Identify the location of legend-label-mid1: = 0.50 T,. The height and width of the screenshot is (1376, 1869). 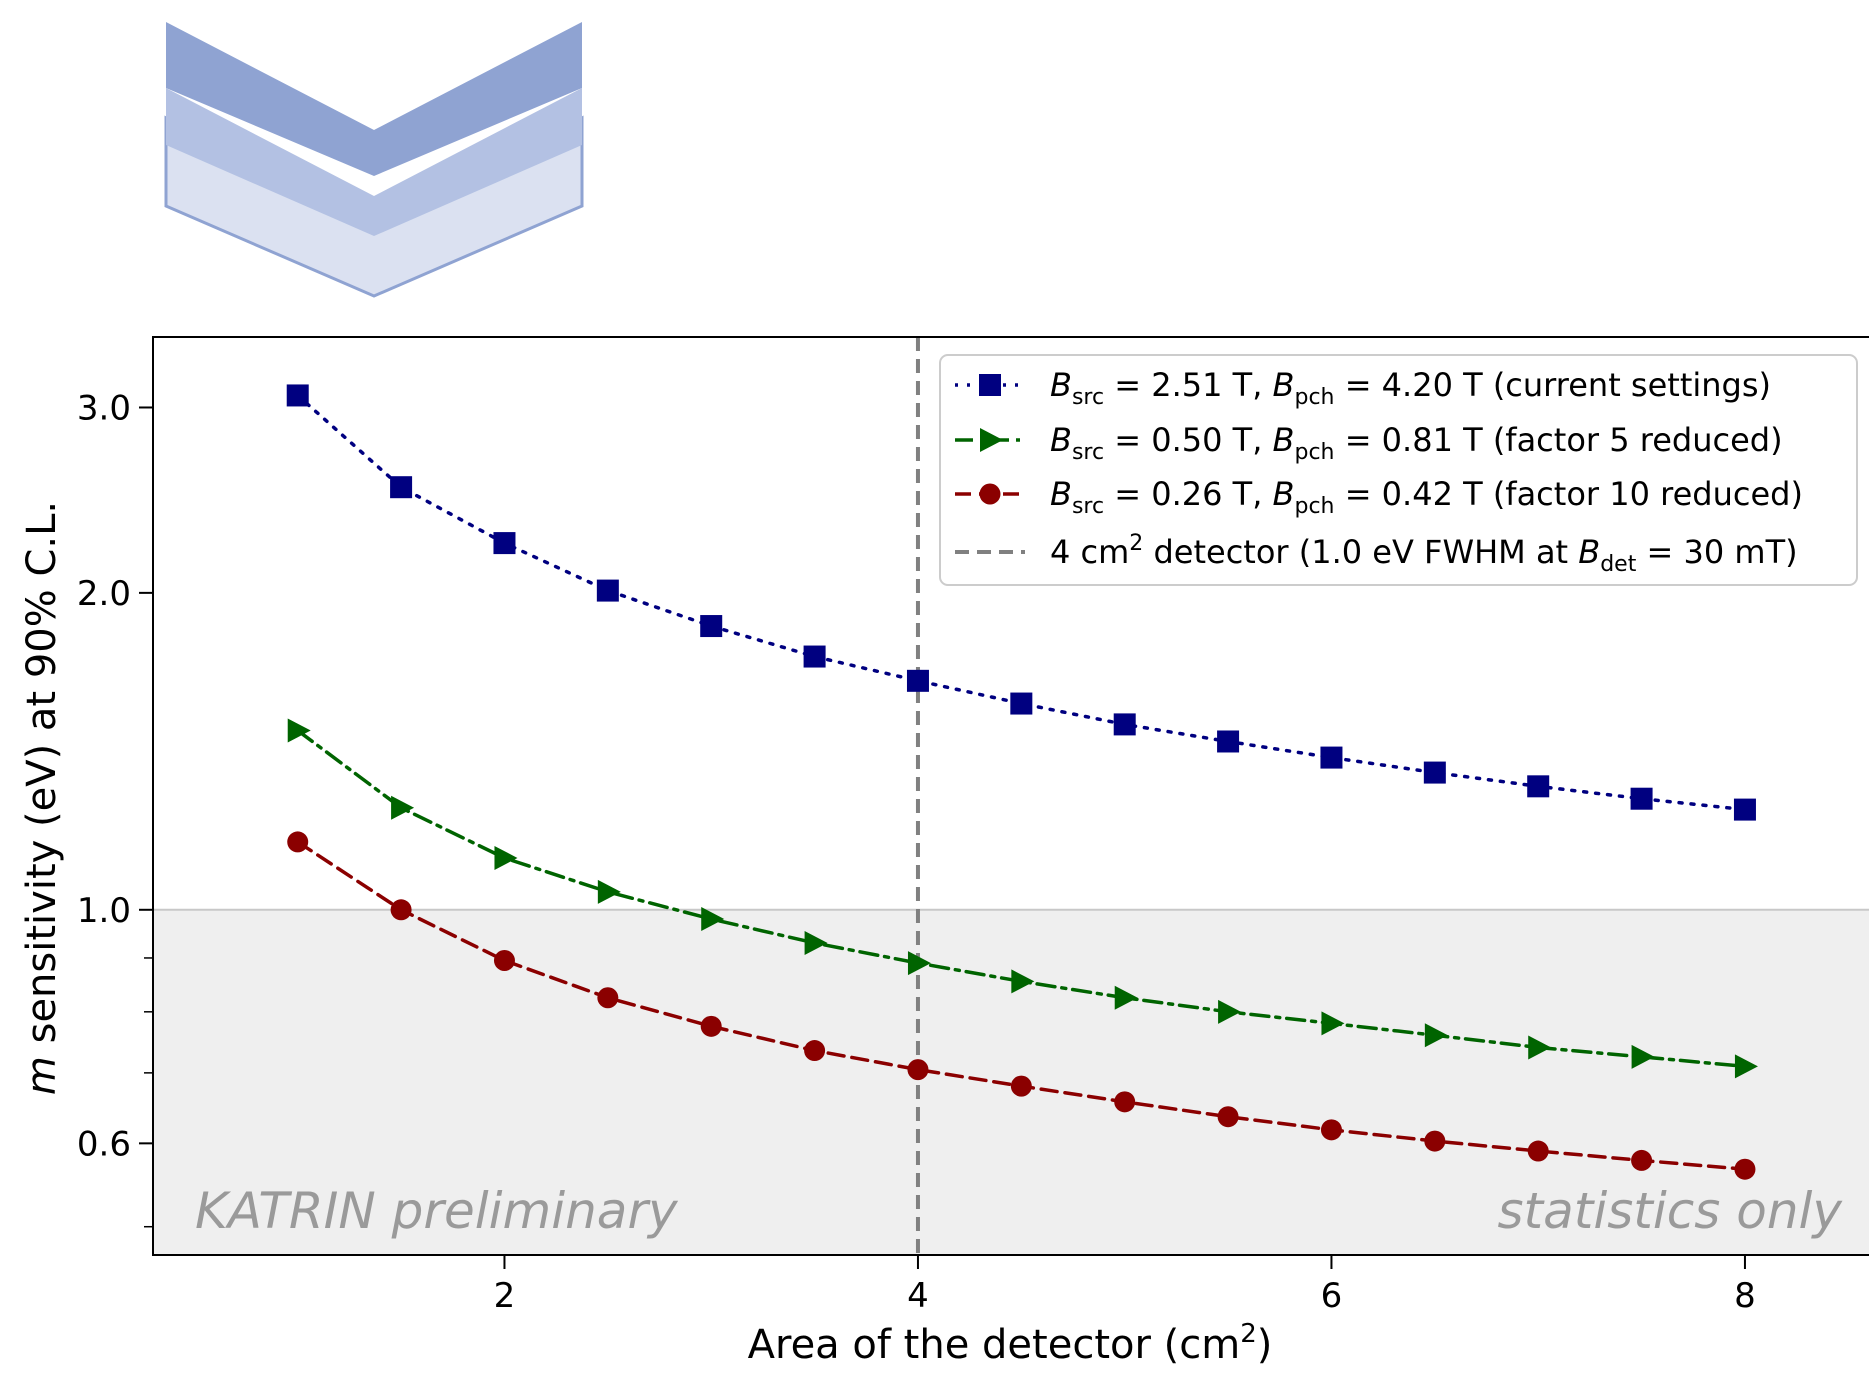
(1188, 440).